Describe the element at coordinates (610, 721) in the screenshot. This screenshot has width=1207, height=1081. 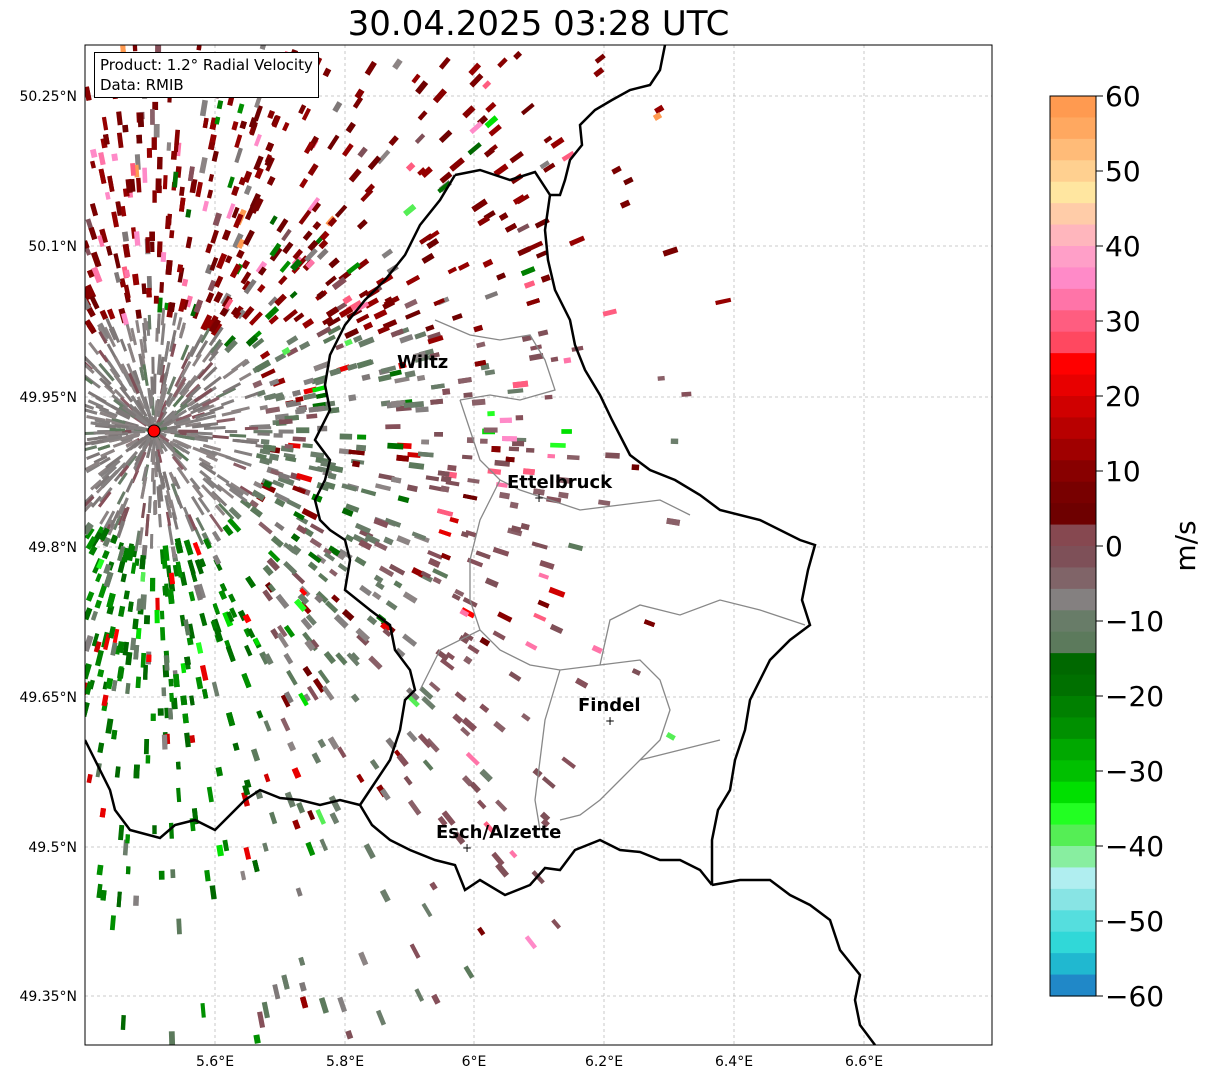
I see `city-marker-findel: +` at that location.